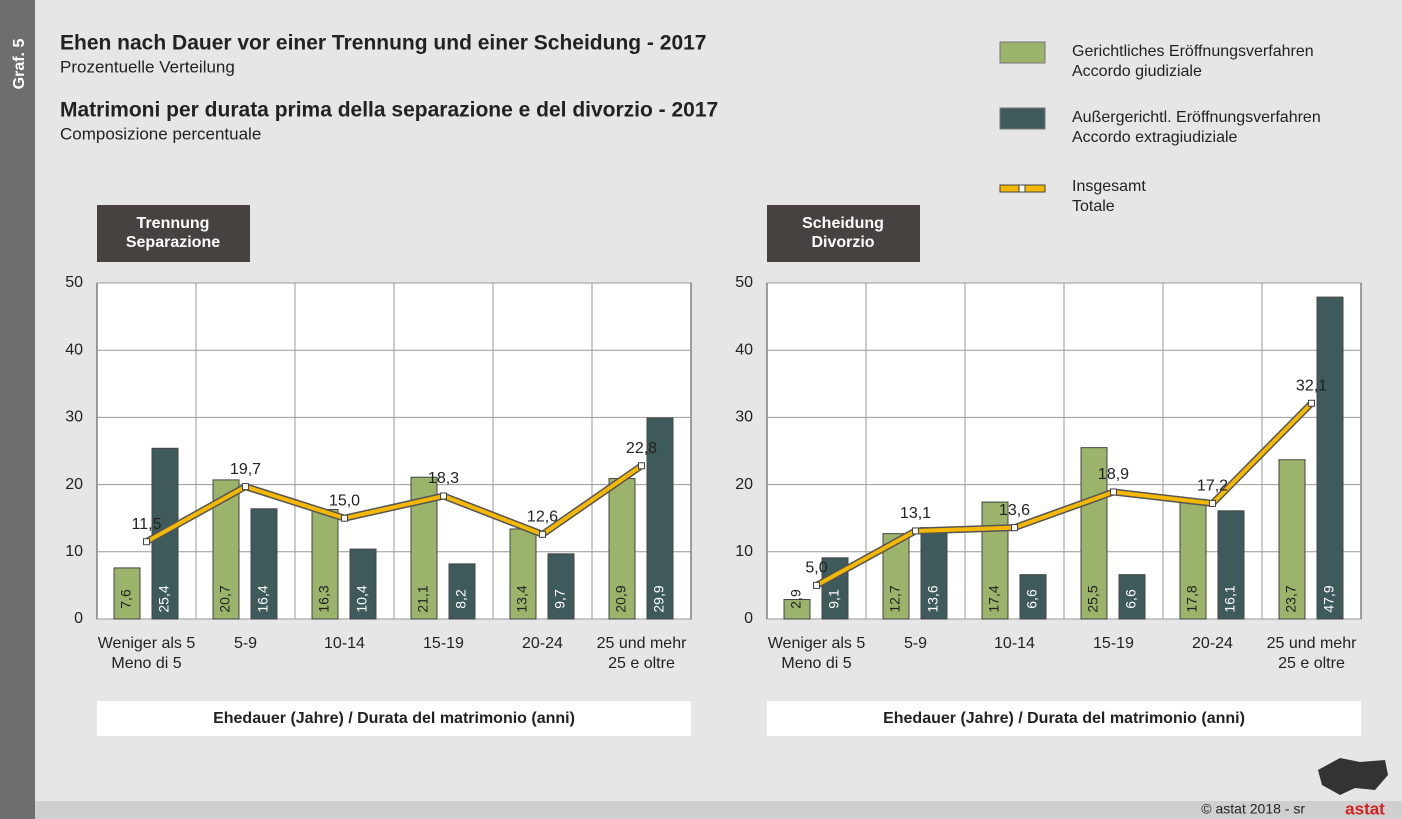 This screenshot has width=1402, height=819. I want to click on y-tick-label: 20, so click(744, 484).